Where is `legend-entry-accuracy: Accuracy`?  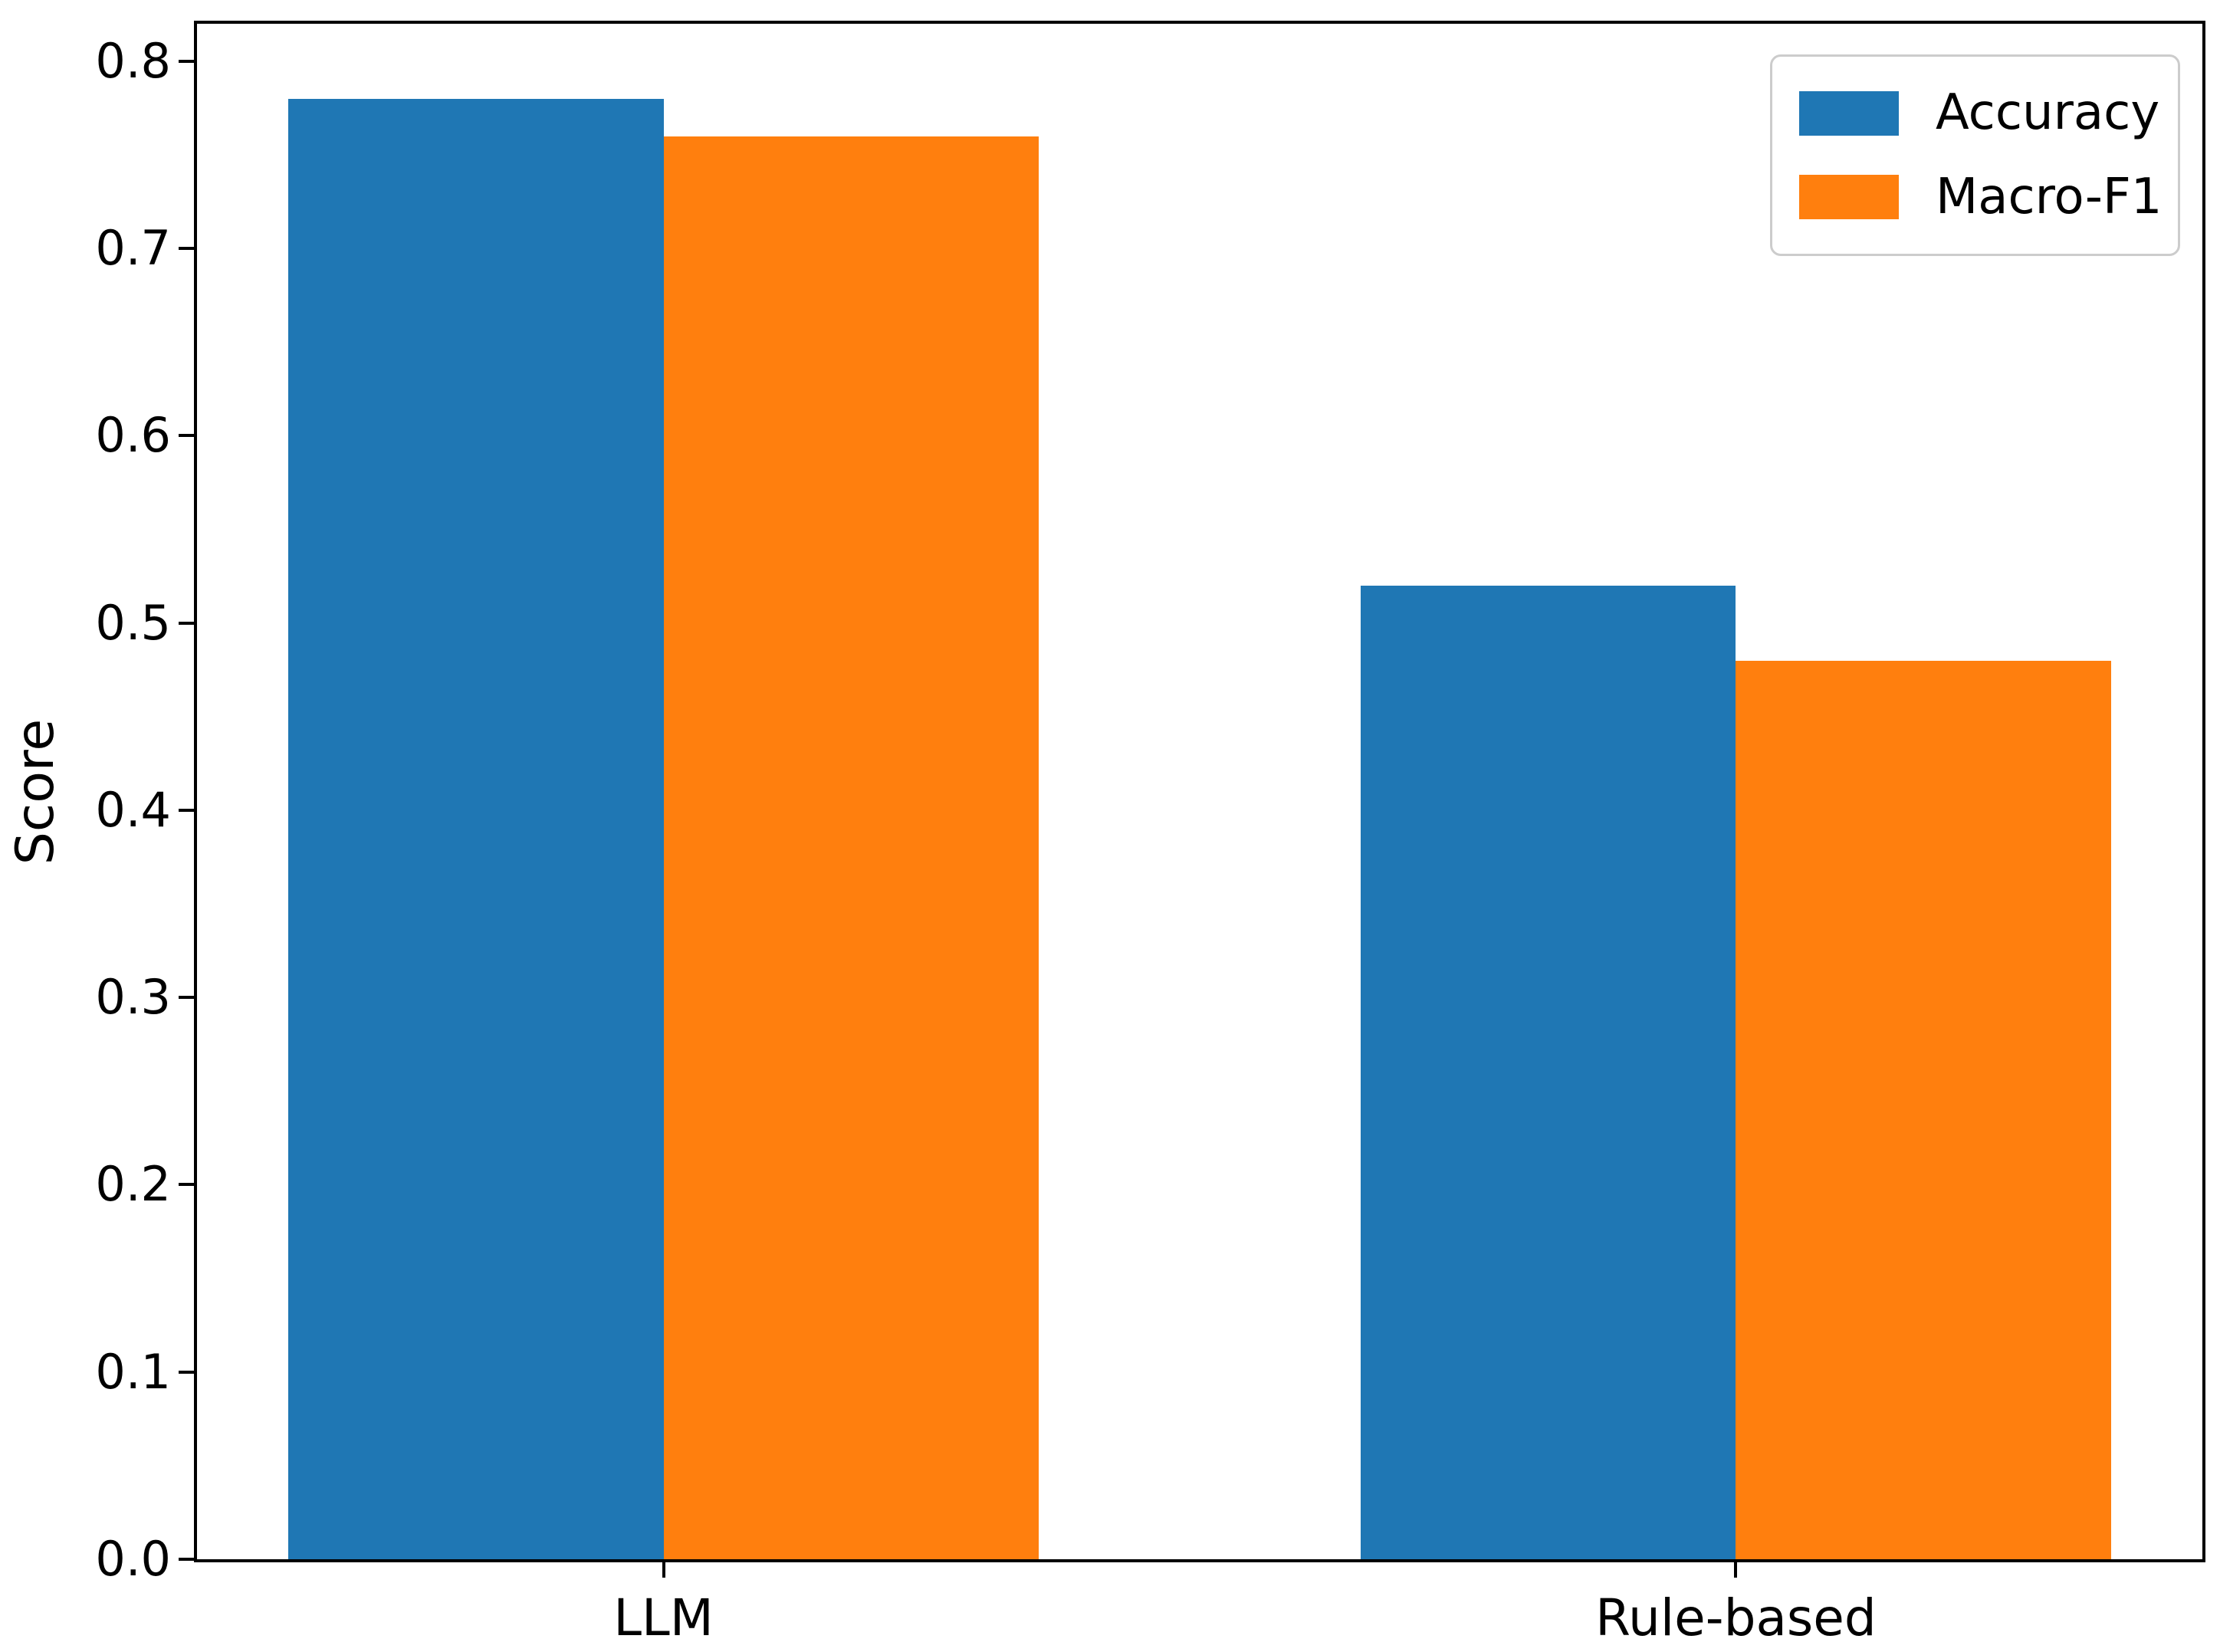
legend-entry-accuracy: Accuracy is located at coordinates (1988, 113).